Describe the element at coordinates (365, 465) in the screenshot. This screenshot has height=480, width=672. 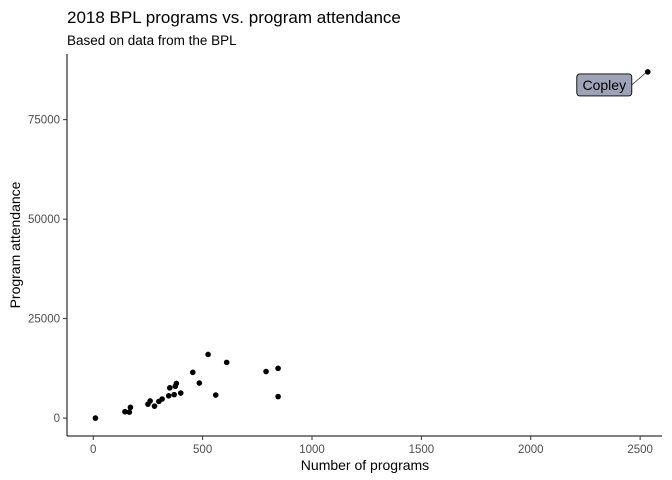
I see `x-axis-title: Number of programs` at that location.